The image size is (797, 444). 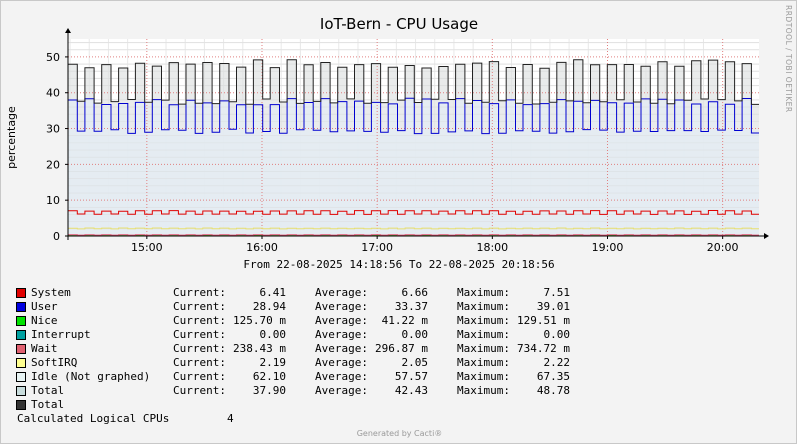 I want to click on legend-series-name: Idle (Not graphed), so click(x=91, y=376).